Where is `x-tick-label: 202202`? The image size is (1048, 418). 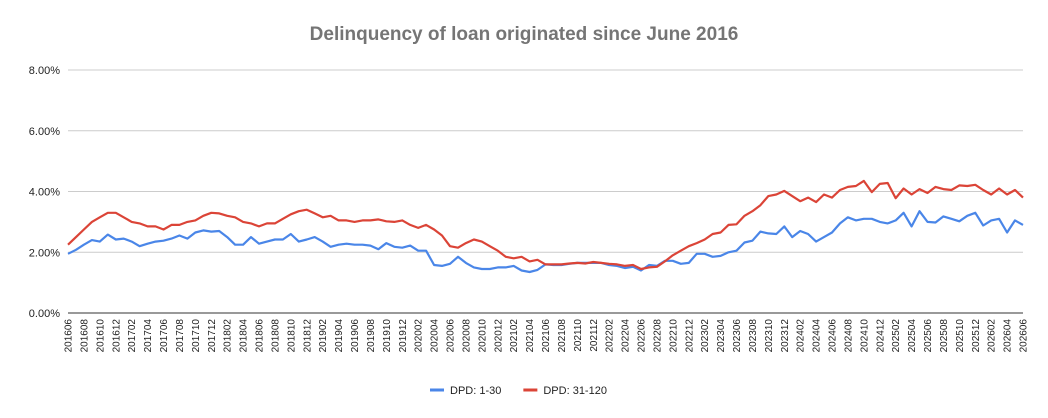
x-tick-label: 202202 is located at coordinates (610, 336).